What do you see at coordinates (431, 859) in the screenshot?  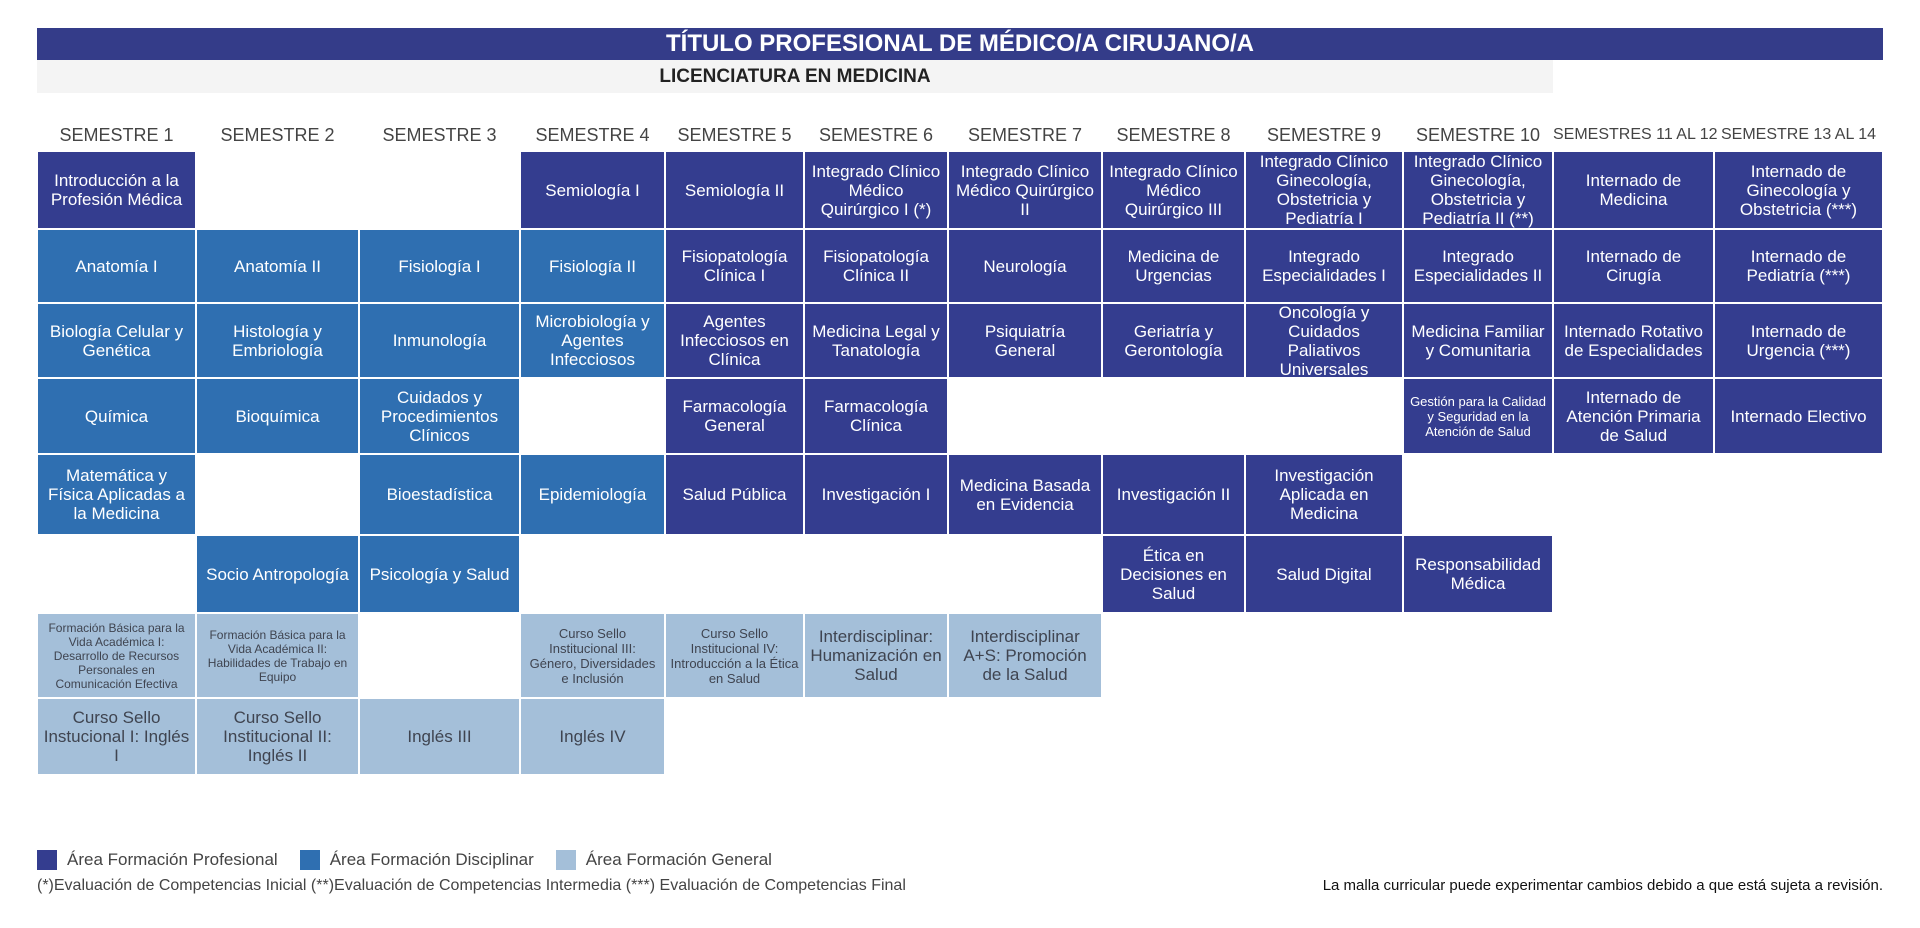 I see `legend-label: Área Formación Disciplinar` at bounding box center [431, 859].